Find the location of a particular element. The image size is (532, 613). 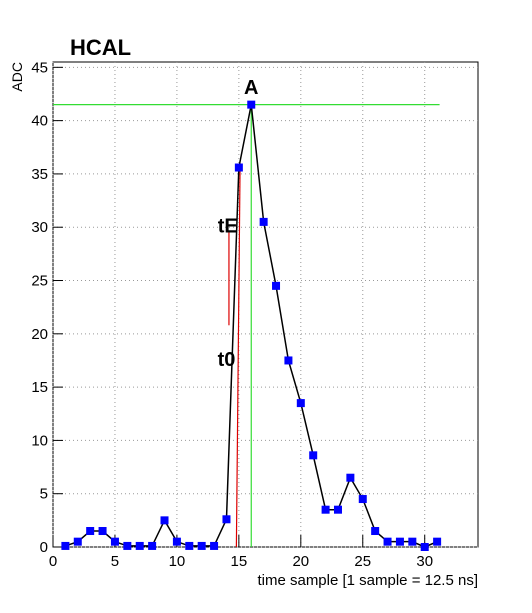

annotation: t0 is located at coordinates (227, 360).